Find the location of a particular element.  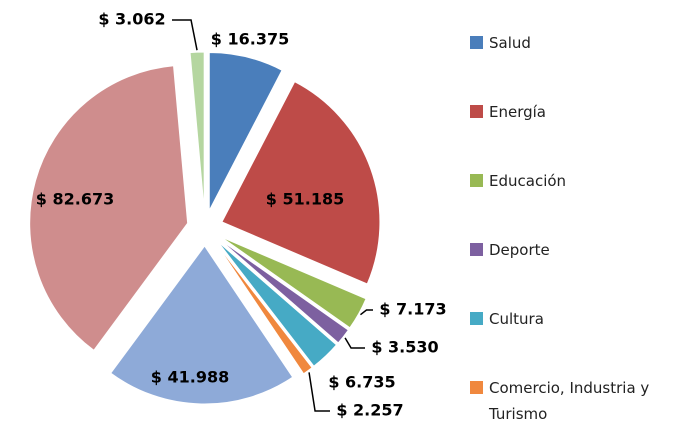

legend-item: Comercio, Industria y Turismo is located at coordinates (574, 400).